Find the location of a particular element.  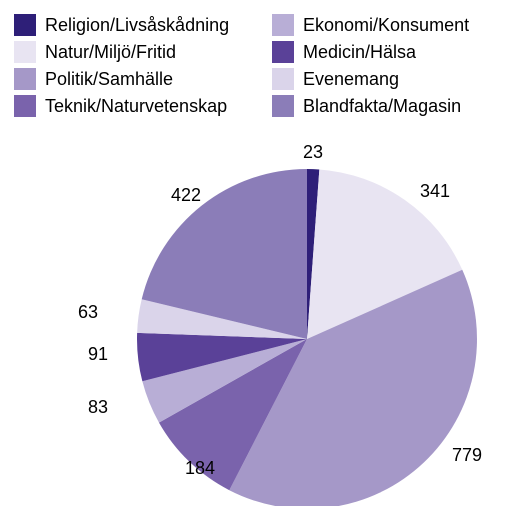

legend-item-politik: Politik/Samhälle is located at coordinates (93, 79).